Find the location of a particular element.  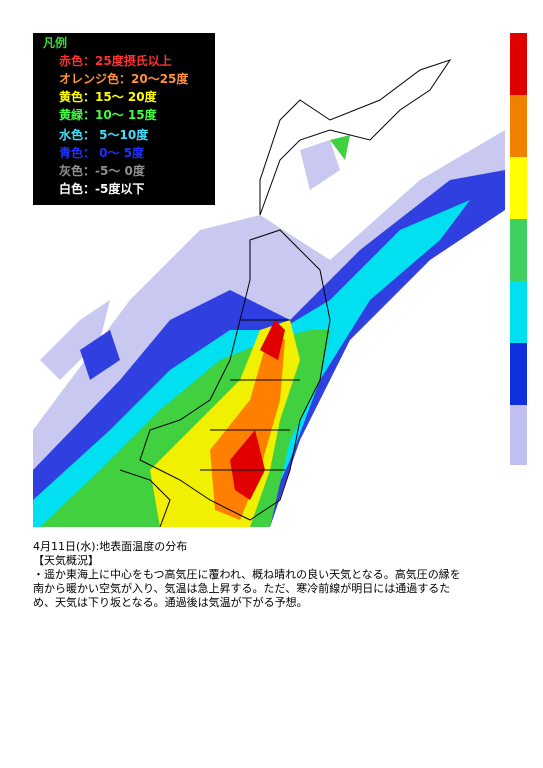

scale-blue is located at coordinates (518, 374).